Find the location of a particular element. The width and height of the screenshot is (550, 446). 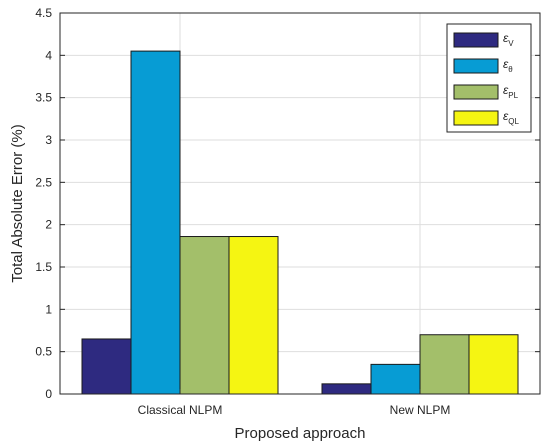

y-tick-label: 0.5 is located at coordinates (43, 352).